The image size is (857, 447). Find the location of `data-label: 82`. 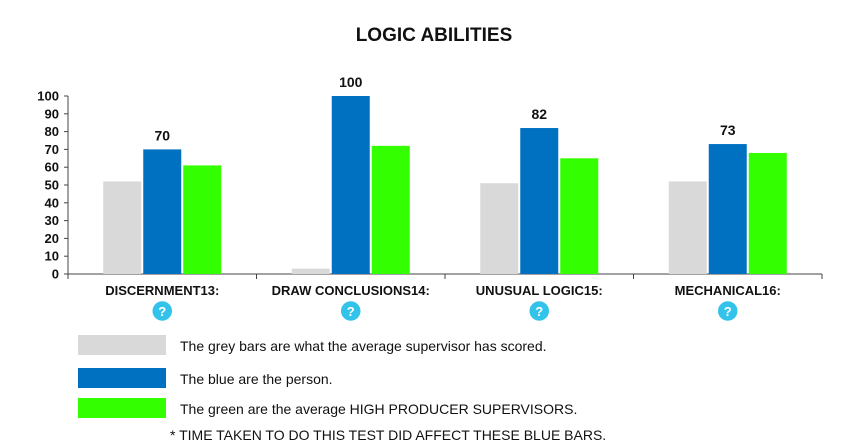

data-label: 82 is located at coordinates (539, 114).